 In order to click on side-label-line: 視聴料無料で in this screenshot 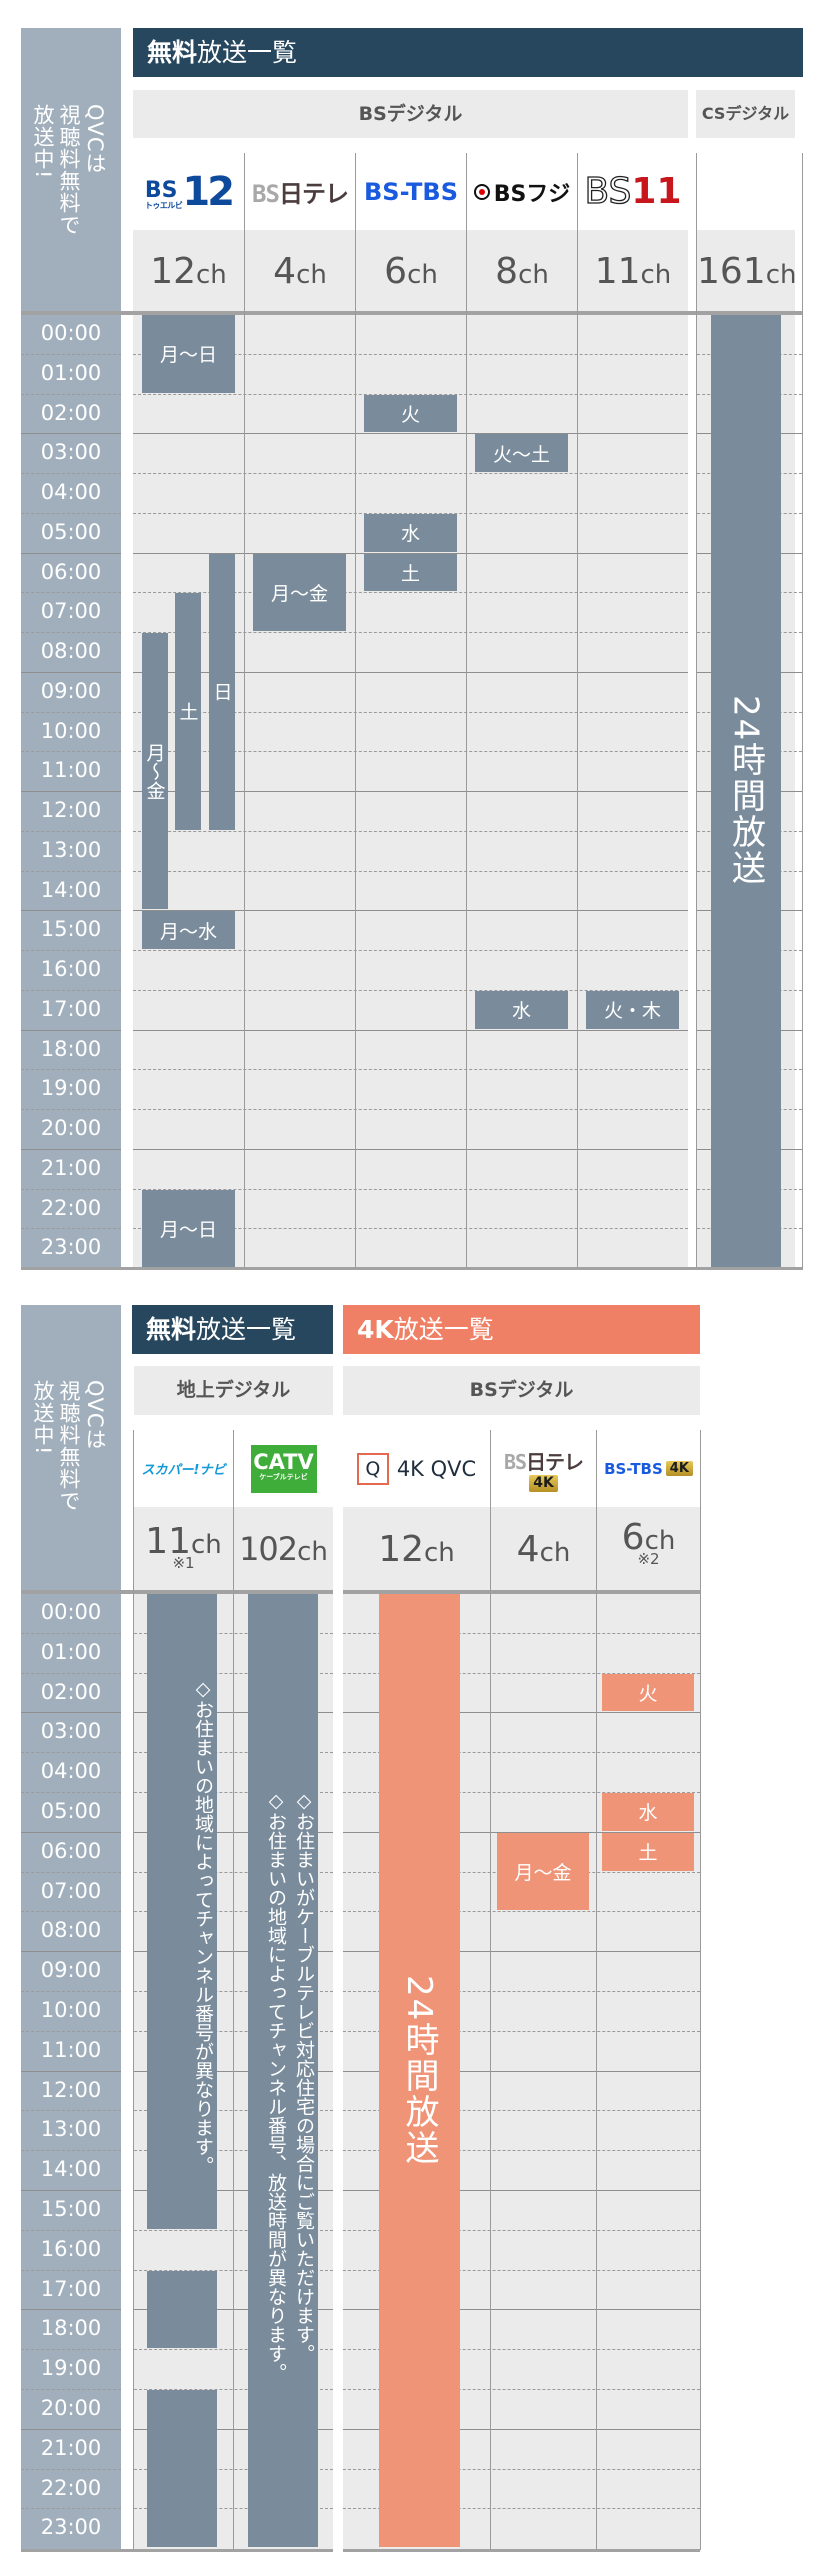, I will do `click(69, 170)`.